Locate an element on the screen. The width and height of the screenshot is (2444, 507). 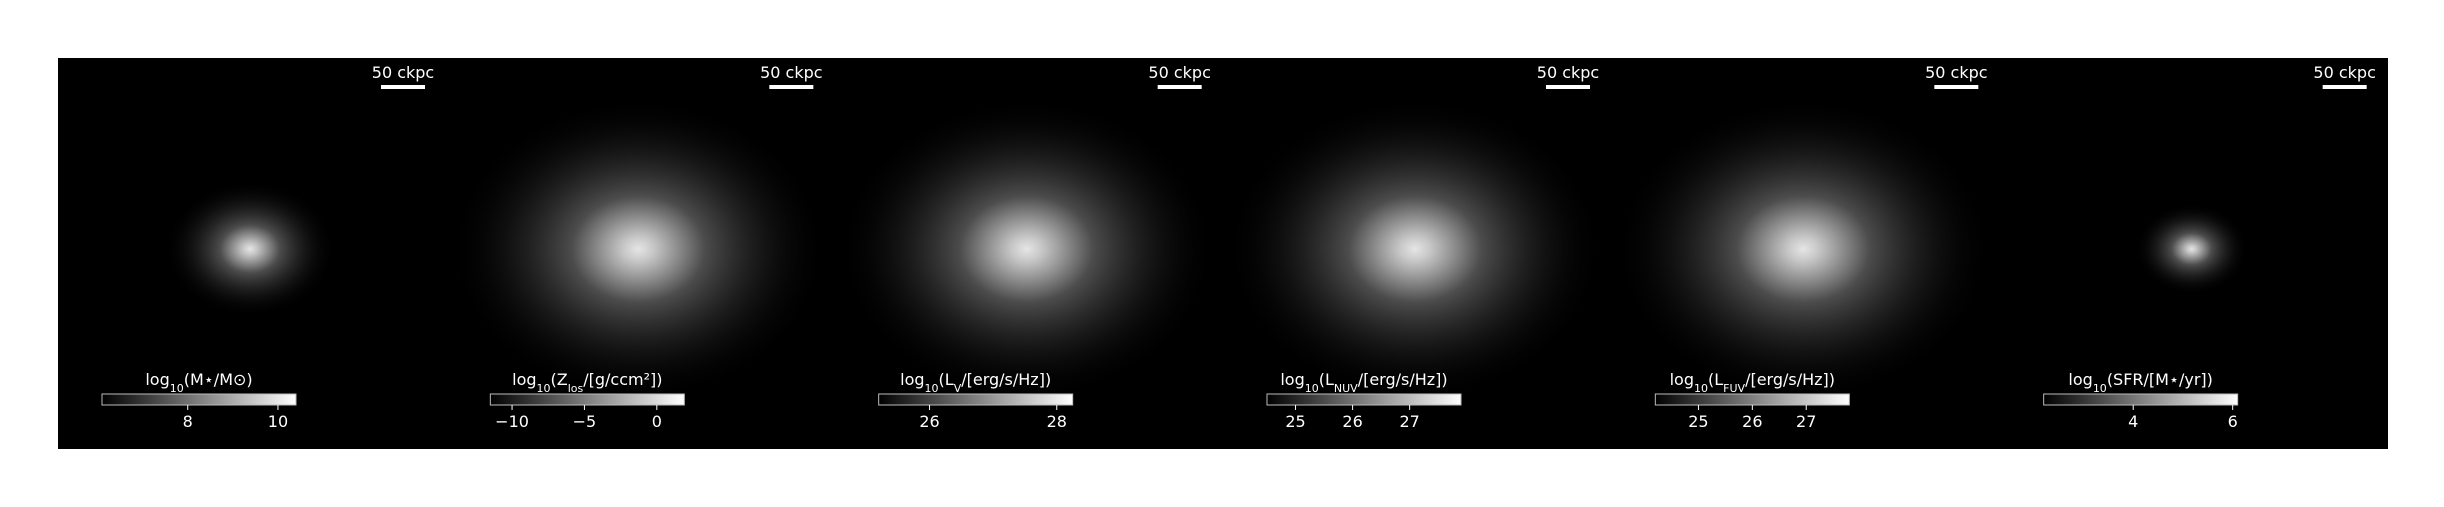
colorbar-label-part: (Z is located at coordinates (559, 379).